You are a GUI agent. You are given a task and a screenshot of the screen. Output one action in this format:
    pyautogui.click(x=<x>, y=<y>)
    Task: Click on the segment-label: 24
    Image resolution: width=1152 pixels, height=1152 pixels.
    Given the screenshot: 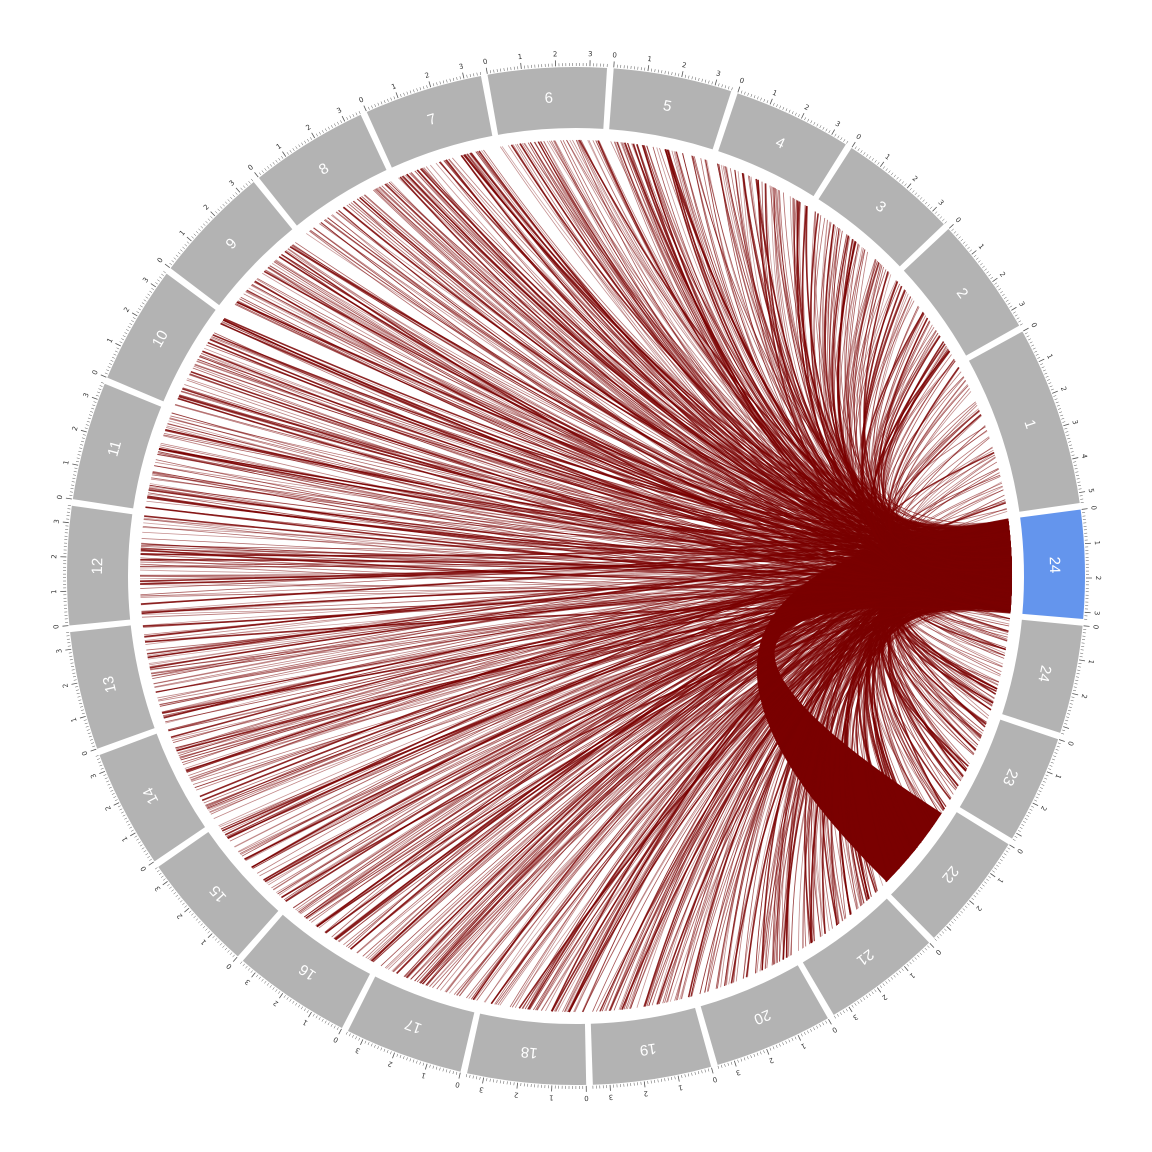 What is the action you would take?
    pyautogui.click(x=1054, y=564)
    